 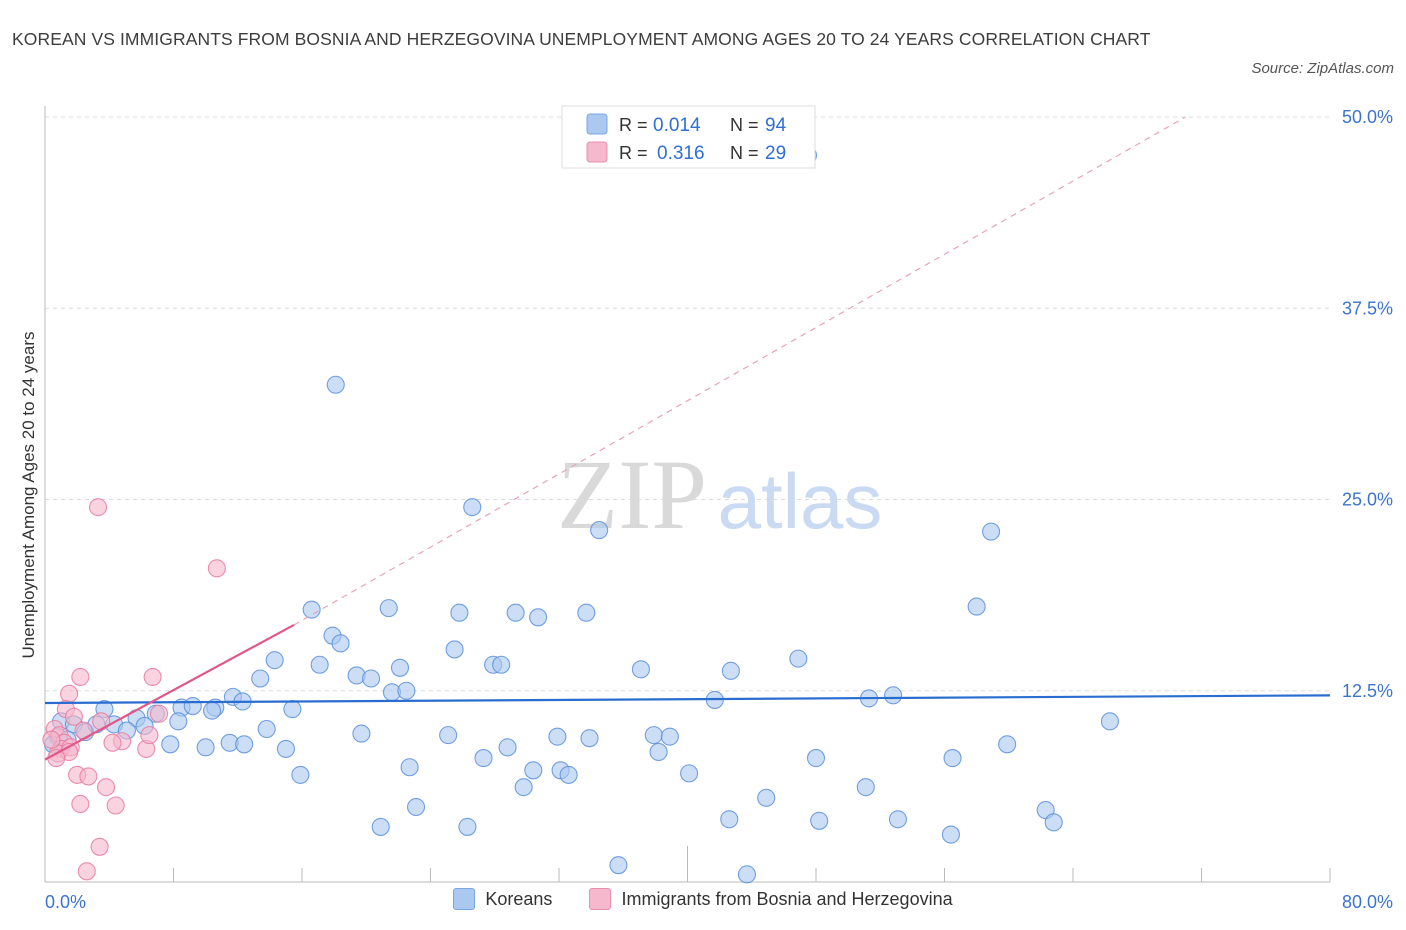 What do you see at coordinates (633, 153) in the screenshot?
I see `legend-r-label: R =` at bounding box center [633, 153].